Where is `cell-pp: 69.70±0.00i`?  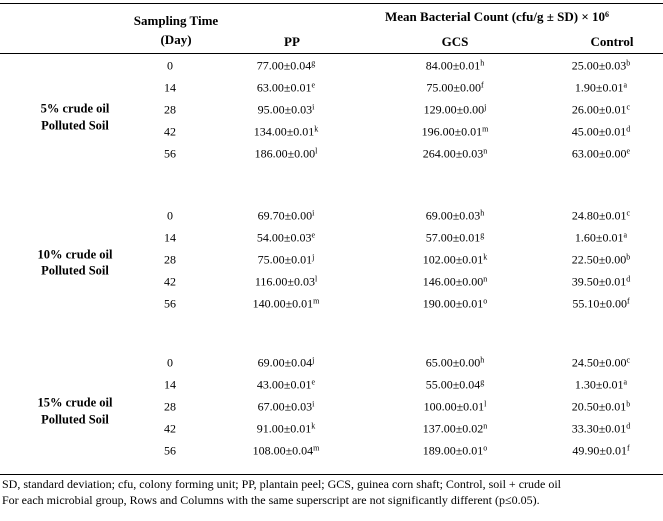
cell-pp: 69.70±0.00i is located at coordinates (286, 216).